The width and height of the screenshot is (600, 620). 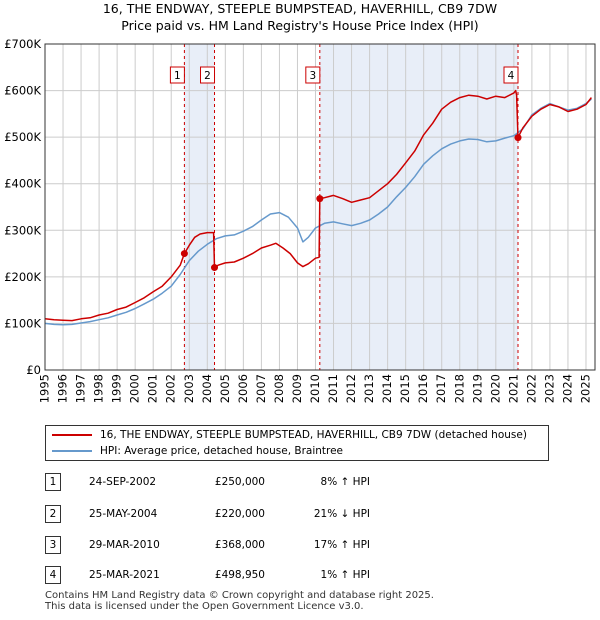 What do you see at coordinates (22, 137) in the screenshot?
I see `y-tick-label: £500K` at bounding box center [22, 137].